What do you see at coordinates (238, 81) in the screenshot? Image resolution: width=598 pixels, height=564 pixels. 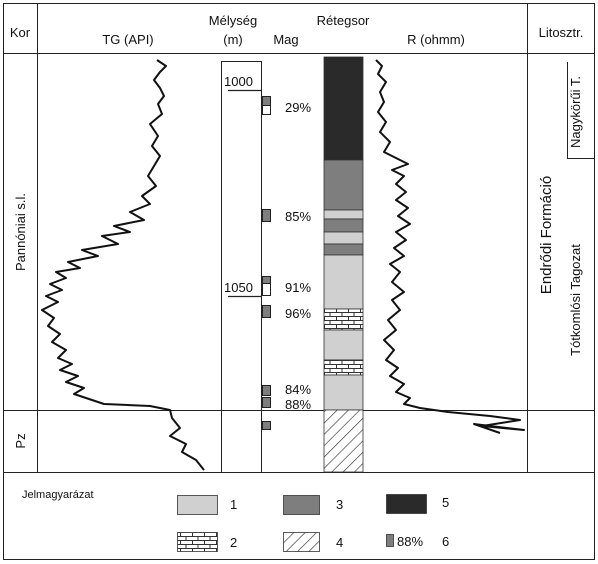 I see `depth-tick-1000: 1000` at bounding box center [238, 81].